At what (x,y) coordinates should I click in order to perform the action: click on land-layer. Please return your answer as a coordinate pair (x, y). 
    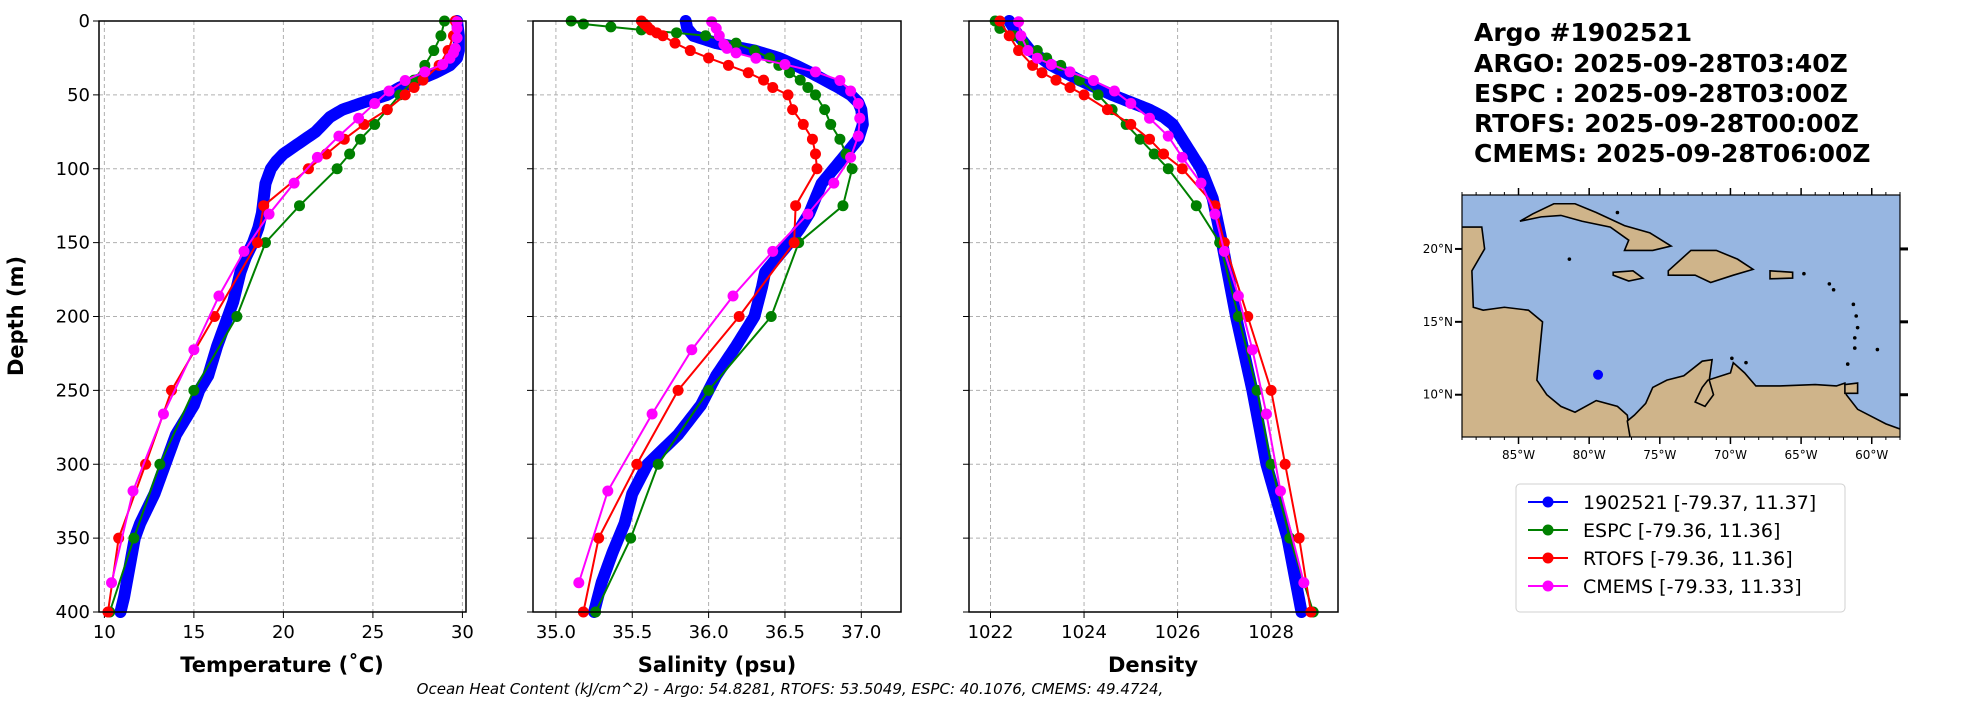
    Looking at the image, I should click on (1681, 319).